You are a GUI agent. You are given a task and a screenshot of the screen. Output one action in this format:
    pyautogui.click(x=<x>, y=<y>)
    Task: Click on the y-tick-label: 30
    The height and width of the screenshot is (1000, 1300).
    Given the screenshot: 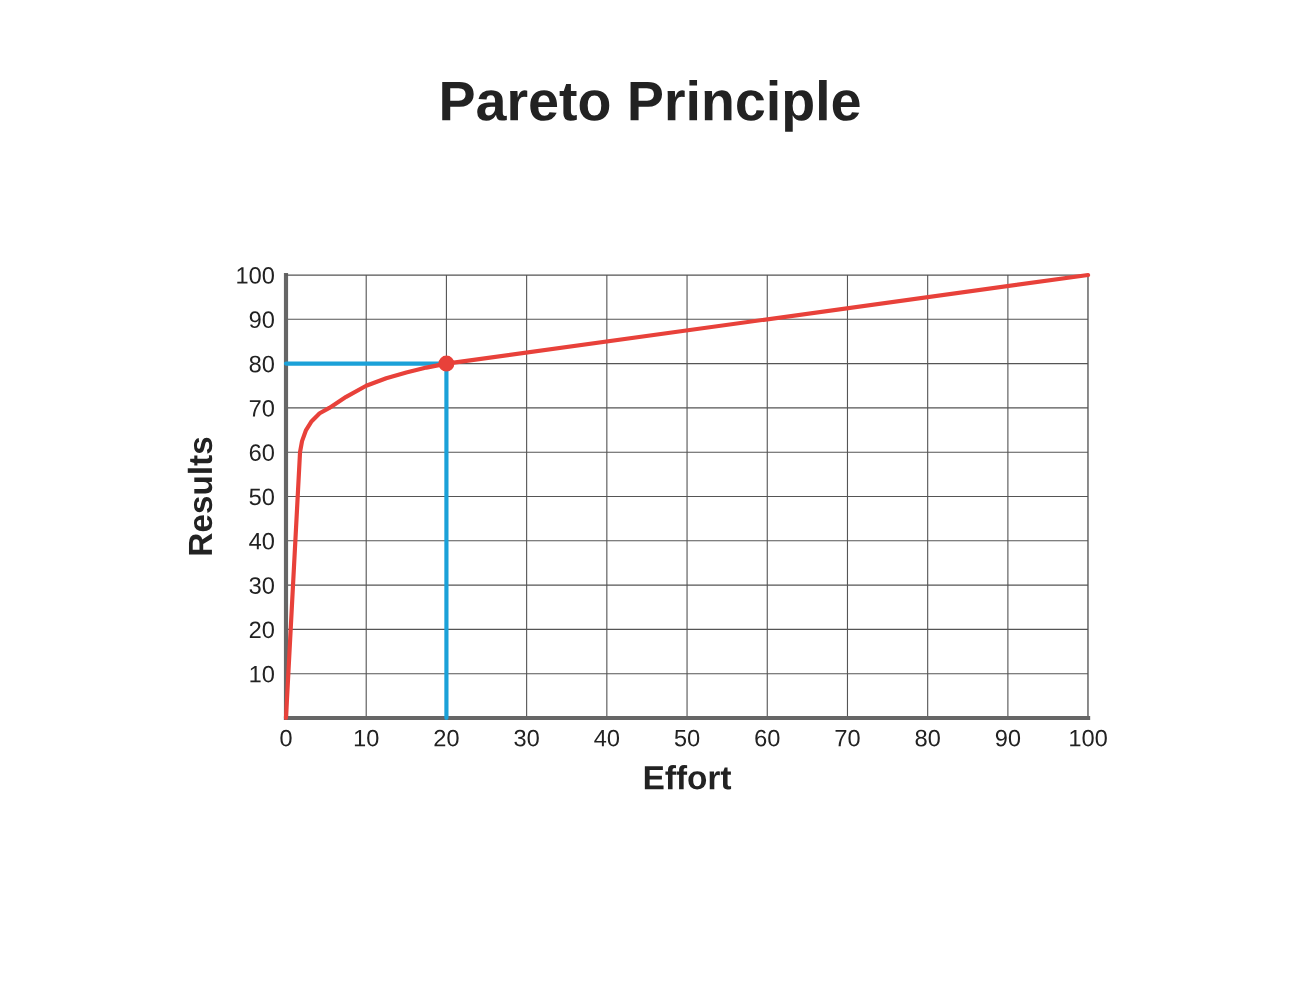 What is the action you would take?
    pyautogui.click(x=261, y=585)
    